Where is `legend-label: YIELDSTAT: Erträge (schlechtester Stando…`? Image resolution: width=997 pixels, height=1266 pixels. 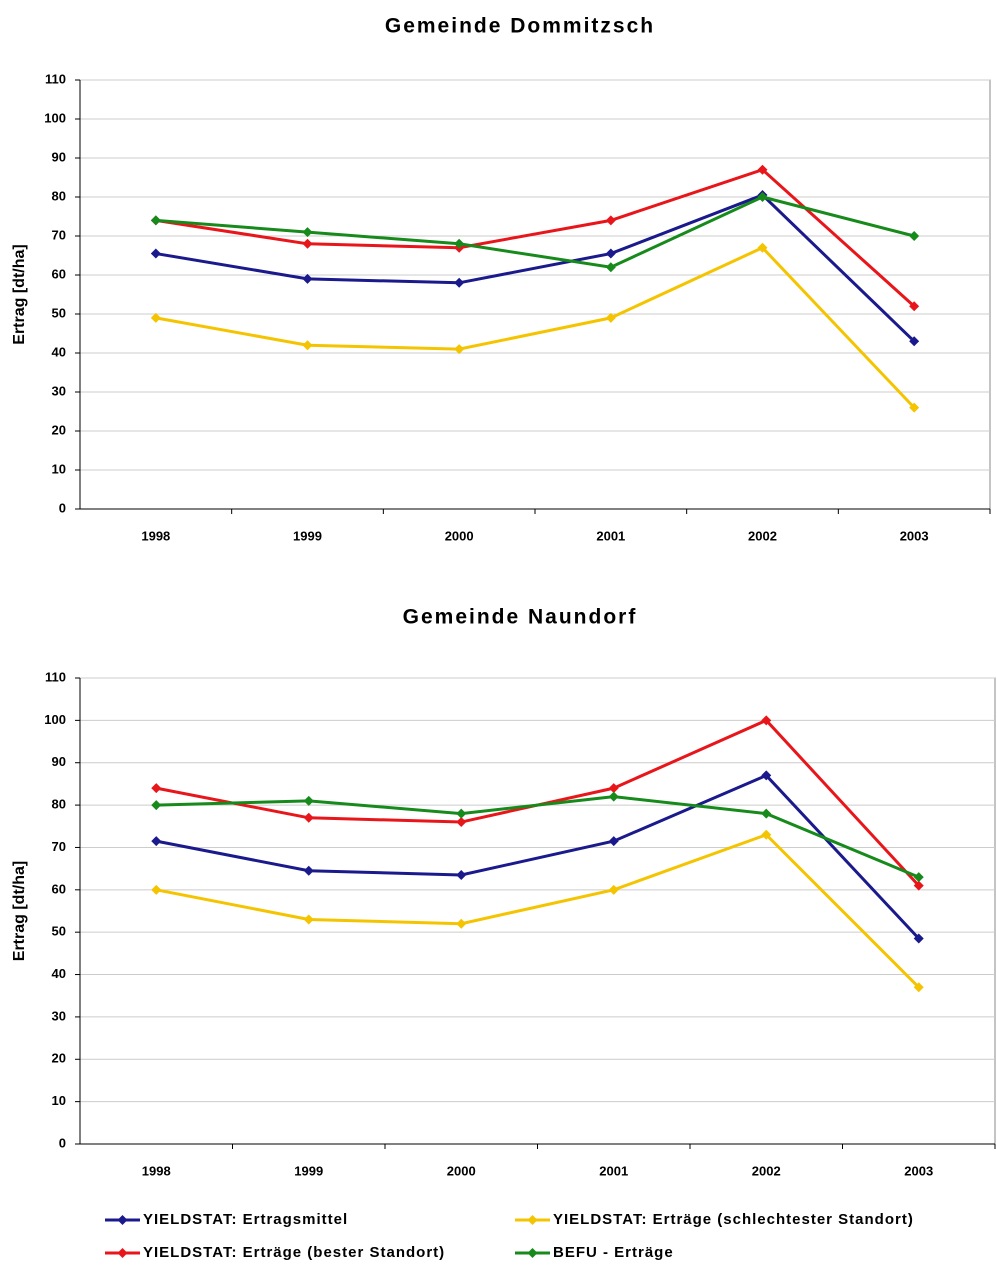 legend-label: YIELDSTAT: Erträge (schlechtester Stando… is located at coordinates (733, 1219).